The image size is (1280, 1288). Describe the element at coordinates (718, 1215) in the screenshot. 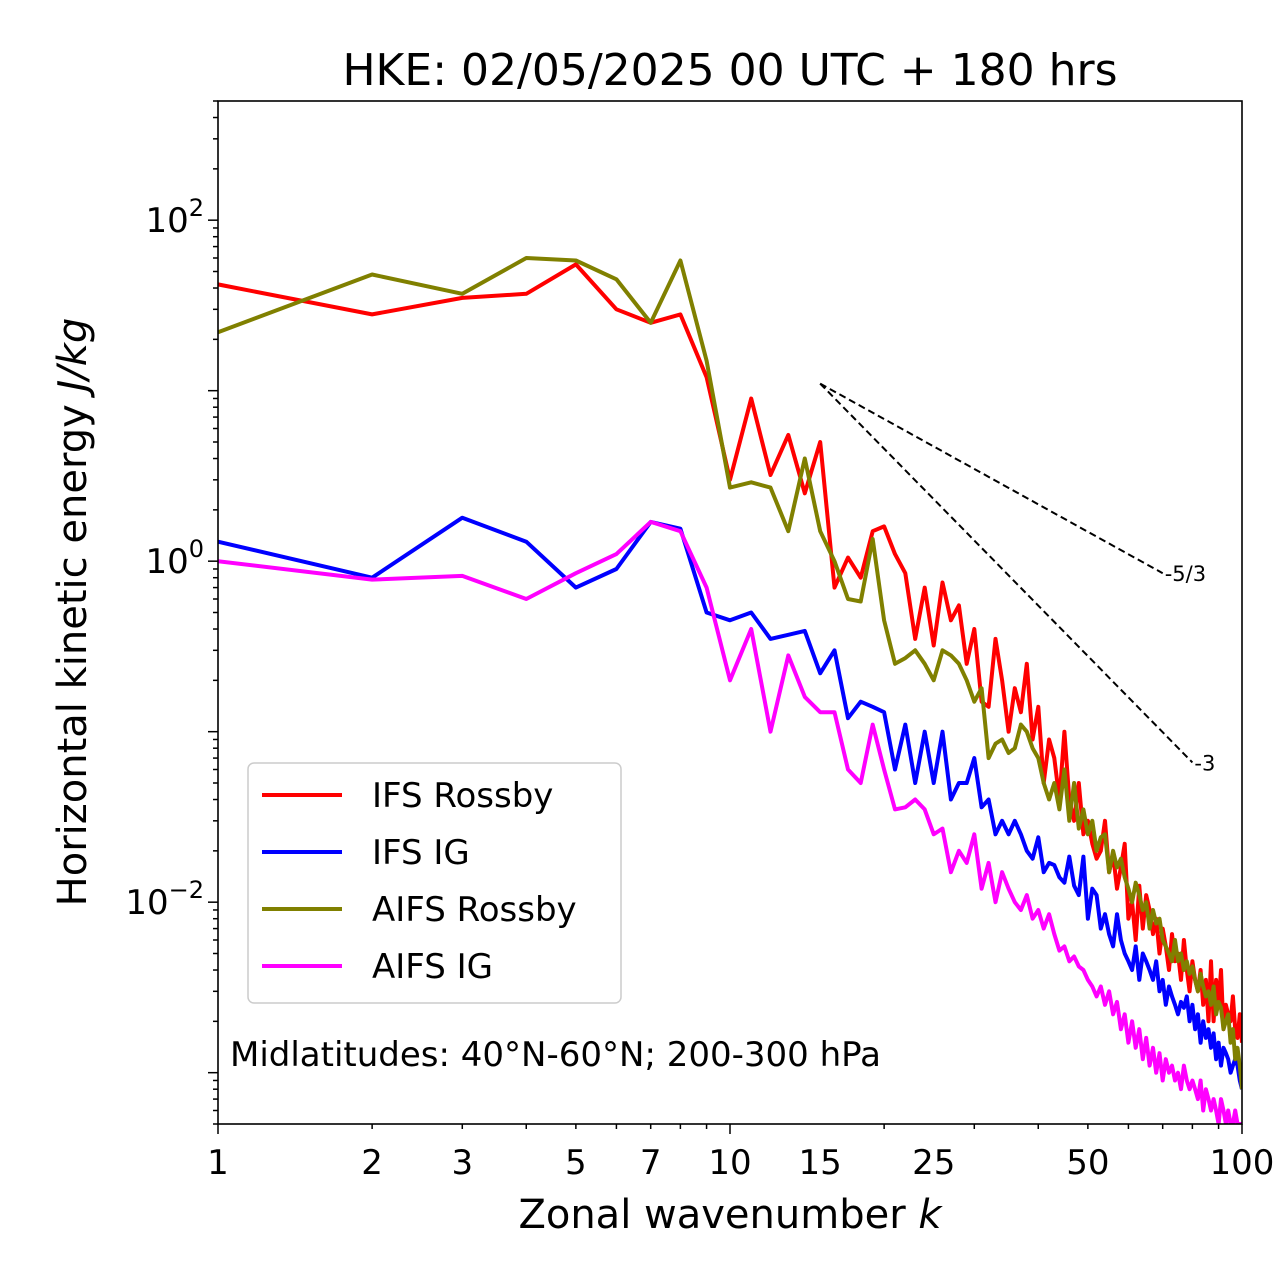

I see `x-axis-label-text: Zonal wavenumber` at that location.